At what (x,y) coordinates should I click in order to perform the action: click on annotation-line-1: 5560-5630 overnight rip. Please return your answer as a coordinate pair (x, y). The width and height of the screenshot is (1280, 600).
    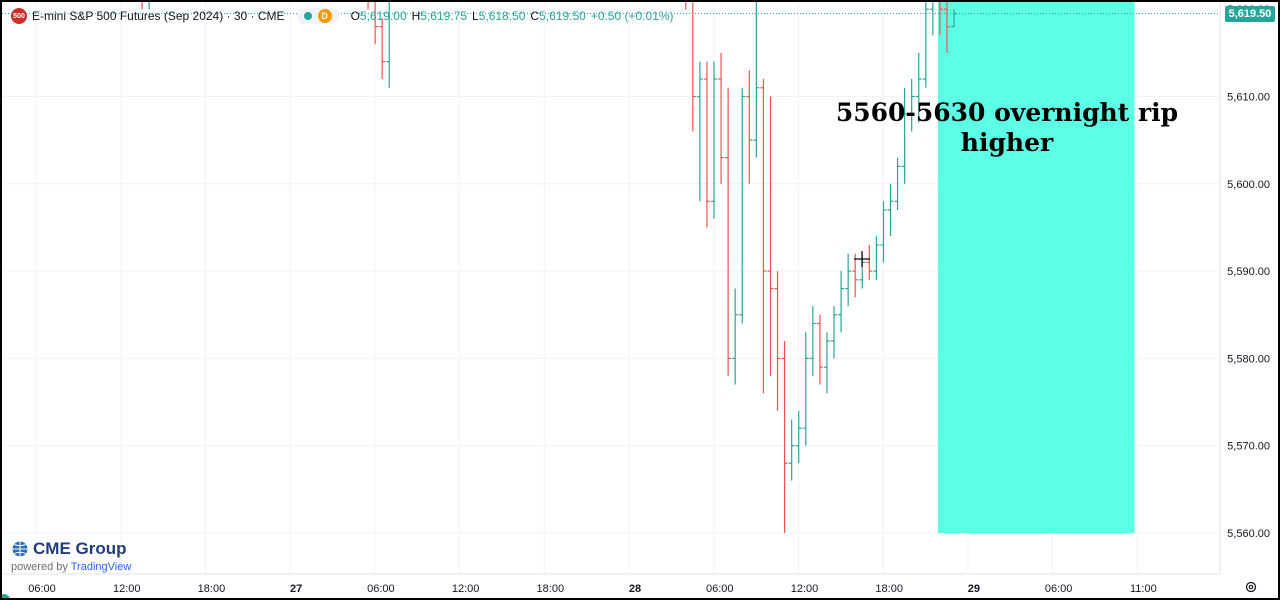
    Looking at the image, I should click on (1007, 112).